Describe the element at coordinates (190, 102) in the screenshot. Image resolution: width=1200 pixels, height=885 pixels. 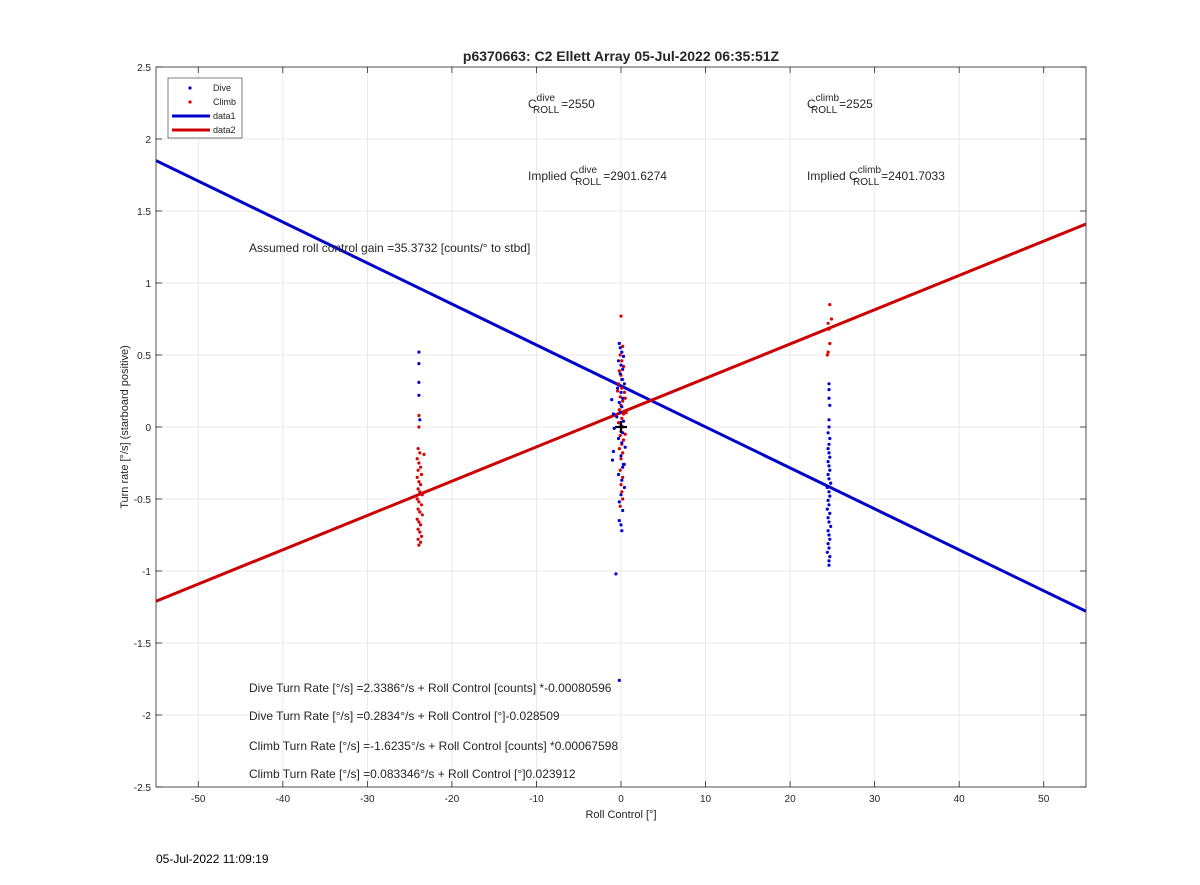
I see `legend-swatch-climb` at that location.